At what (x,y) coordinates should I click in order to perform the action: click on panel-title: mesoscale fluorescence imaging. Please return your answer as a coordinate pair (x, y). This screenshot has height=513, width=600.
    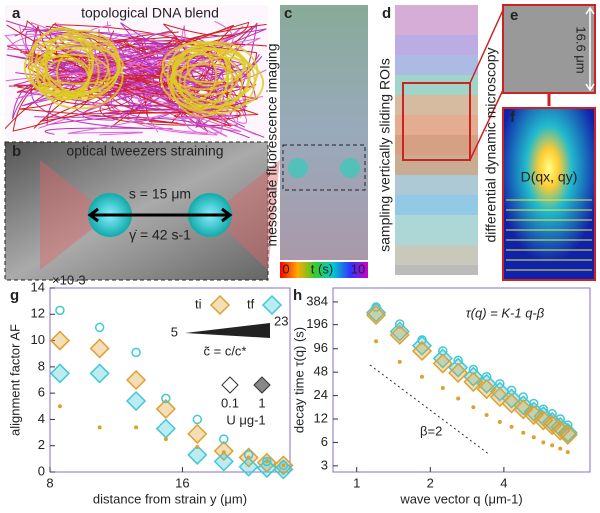
    Looking at the image, I should click on (272, 144).